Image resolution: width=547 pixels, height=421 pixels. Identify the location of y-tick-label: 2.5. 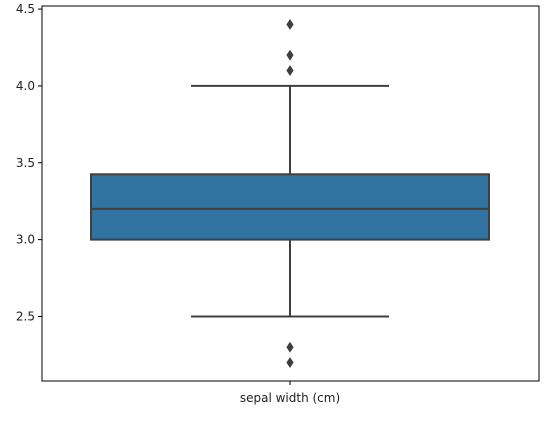
(25, 316).